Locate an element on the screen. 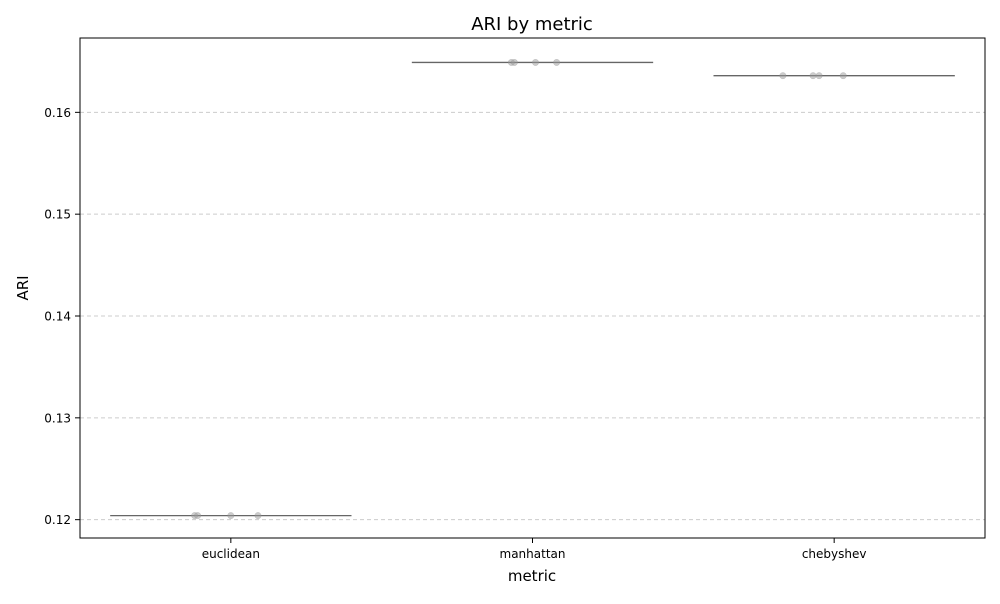 The height and width of the screenshot is (604, 1000). y-axis-ticks: 0.12 0.13 0.14 0.15 0.16 is located at coordinates (62, 316).